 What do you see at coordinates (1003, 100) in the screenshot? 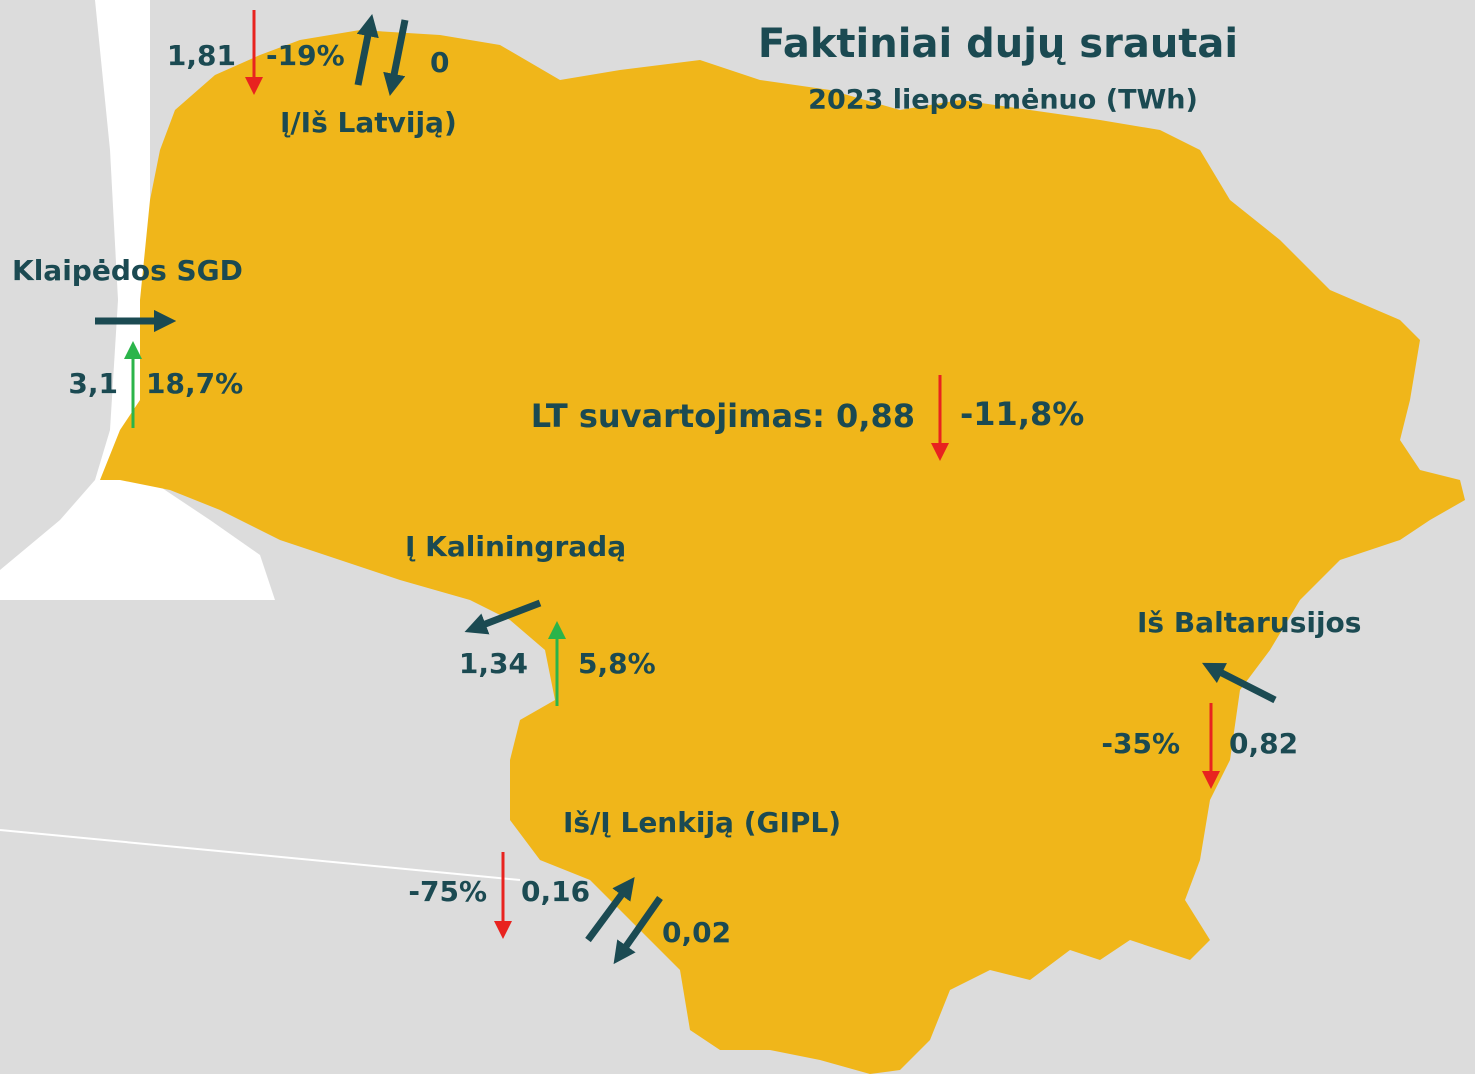
I see `subtitle: 2023 liepos mėnuo (TWh)` at bounding box center [1003, 100].